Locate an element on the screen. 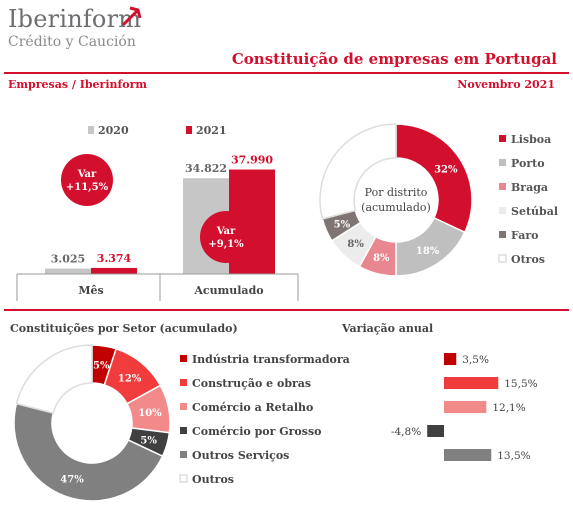 This screenshot has height=523, width=573. legend-label: Otros is located at coordinates (528, 259).